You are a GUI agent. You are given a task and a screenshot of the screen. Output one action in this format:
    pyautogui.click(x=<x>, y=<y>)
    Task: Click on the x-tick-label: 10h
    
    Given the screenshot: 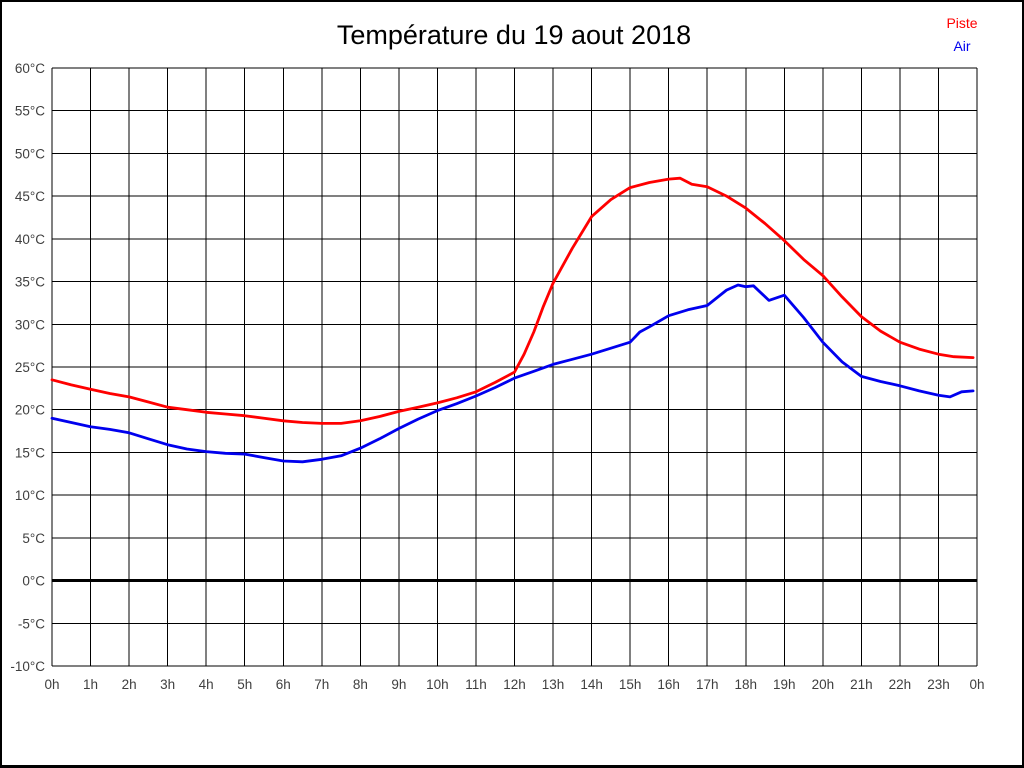 What is the action you would take?
    pyautogui.click(x=437, y=684)
    